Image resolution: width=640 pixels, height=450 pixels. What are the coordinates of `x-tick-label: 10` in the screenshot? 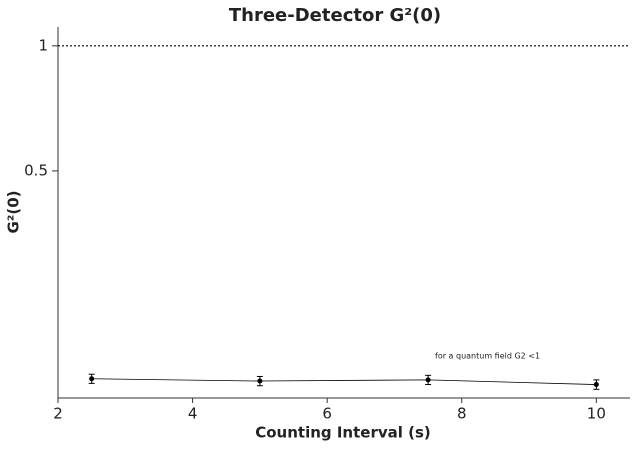 It's located at (596, 414).